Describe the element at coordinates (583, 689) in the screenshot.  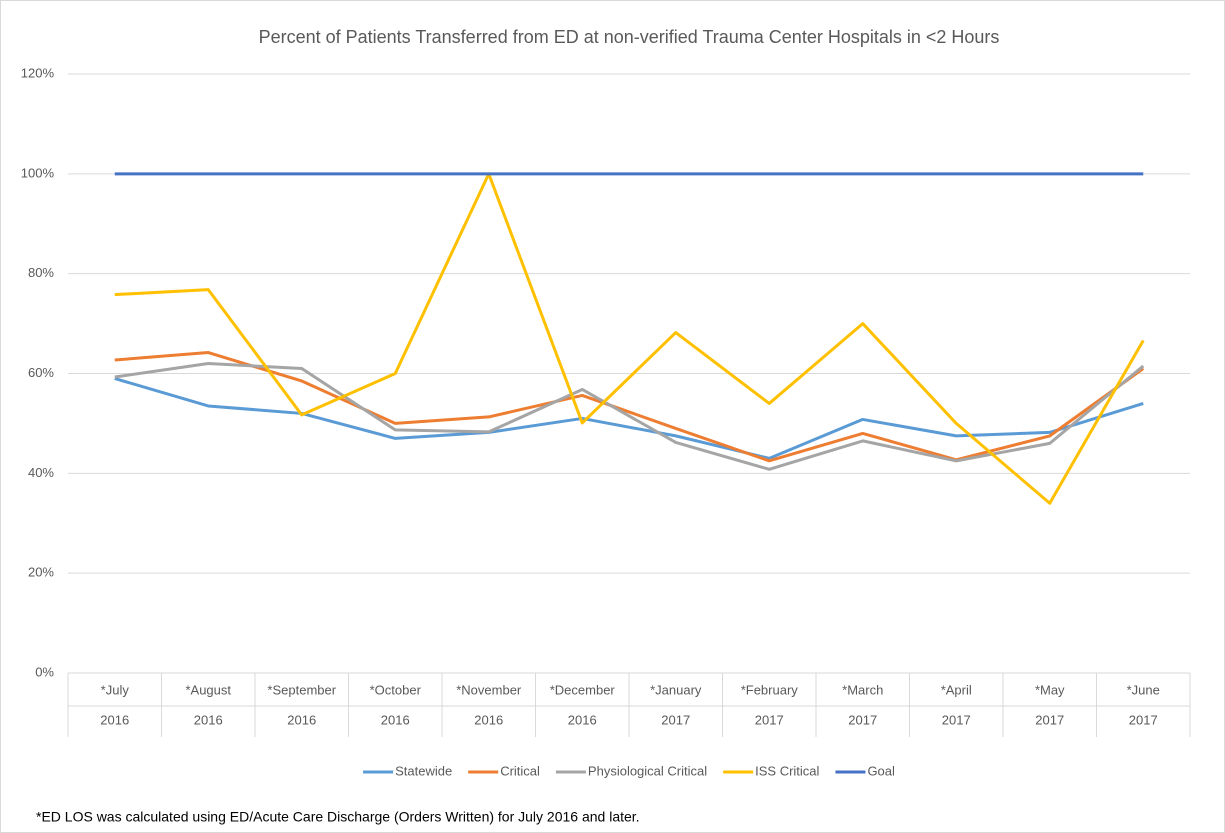
I see `x-tick-label: *December` at that location.